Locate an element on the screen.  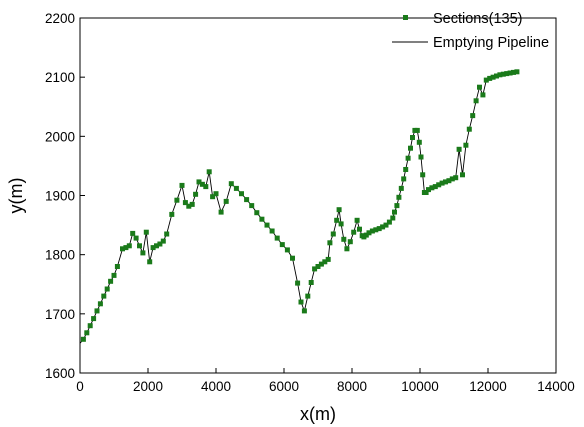
x-tick-label: 12000 is located at coordinates (488, 386).